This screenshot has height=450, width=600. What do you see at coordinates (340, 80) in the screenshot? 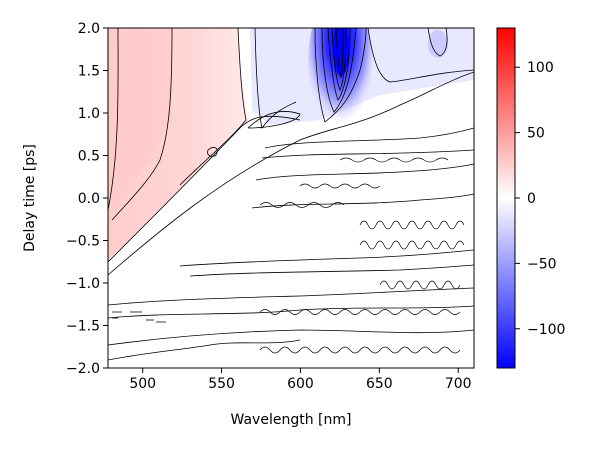
I see `negative-peak` at bounding box center [340, 80].